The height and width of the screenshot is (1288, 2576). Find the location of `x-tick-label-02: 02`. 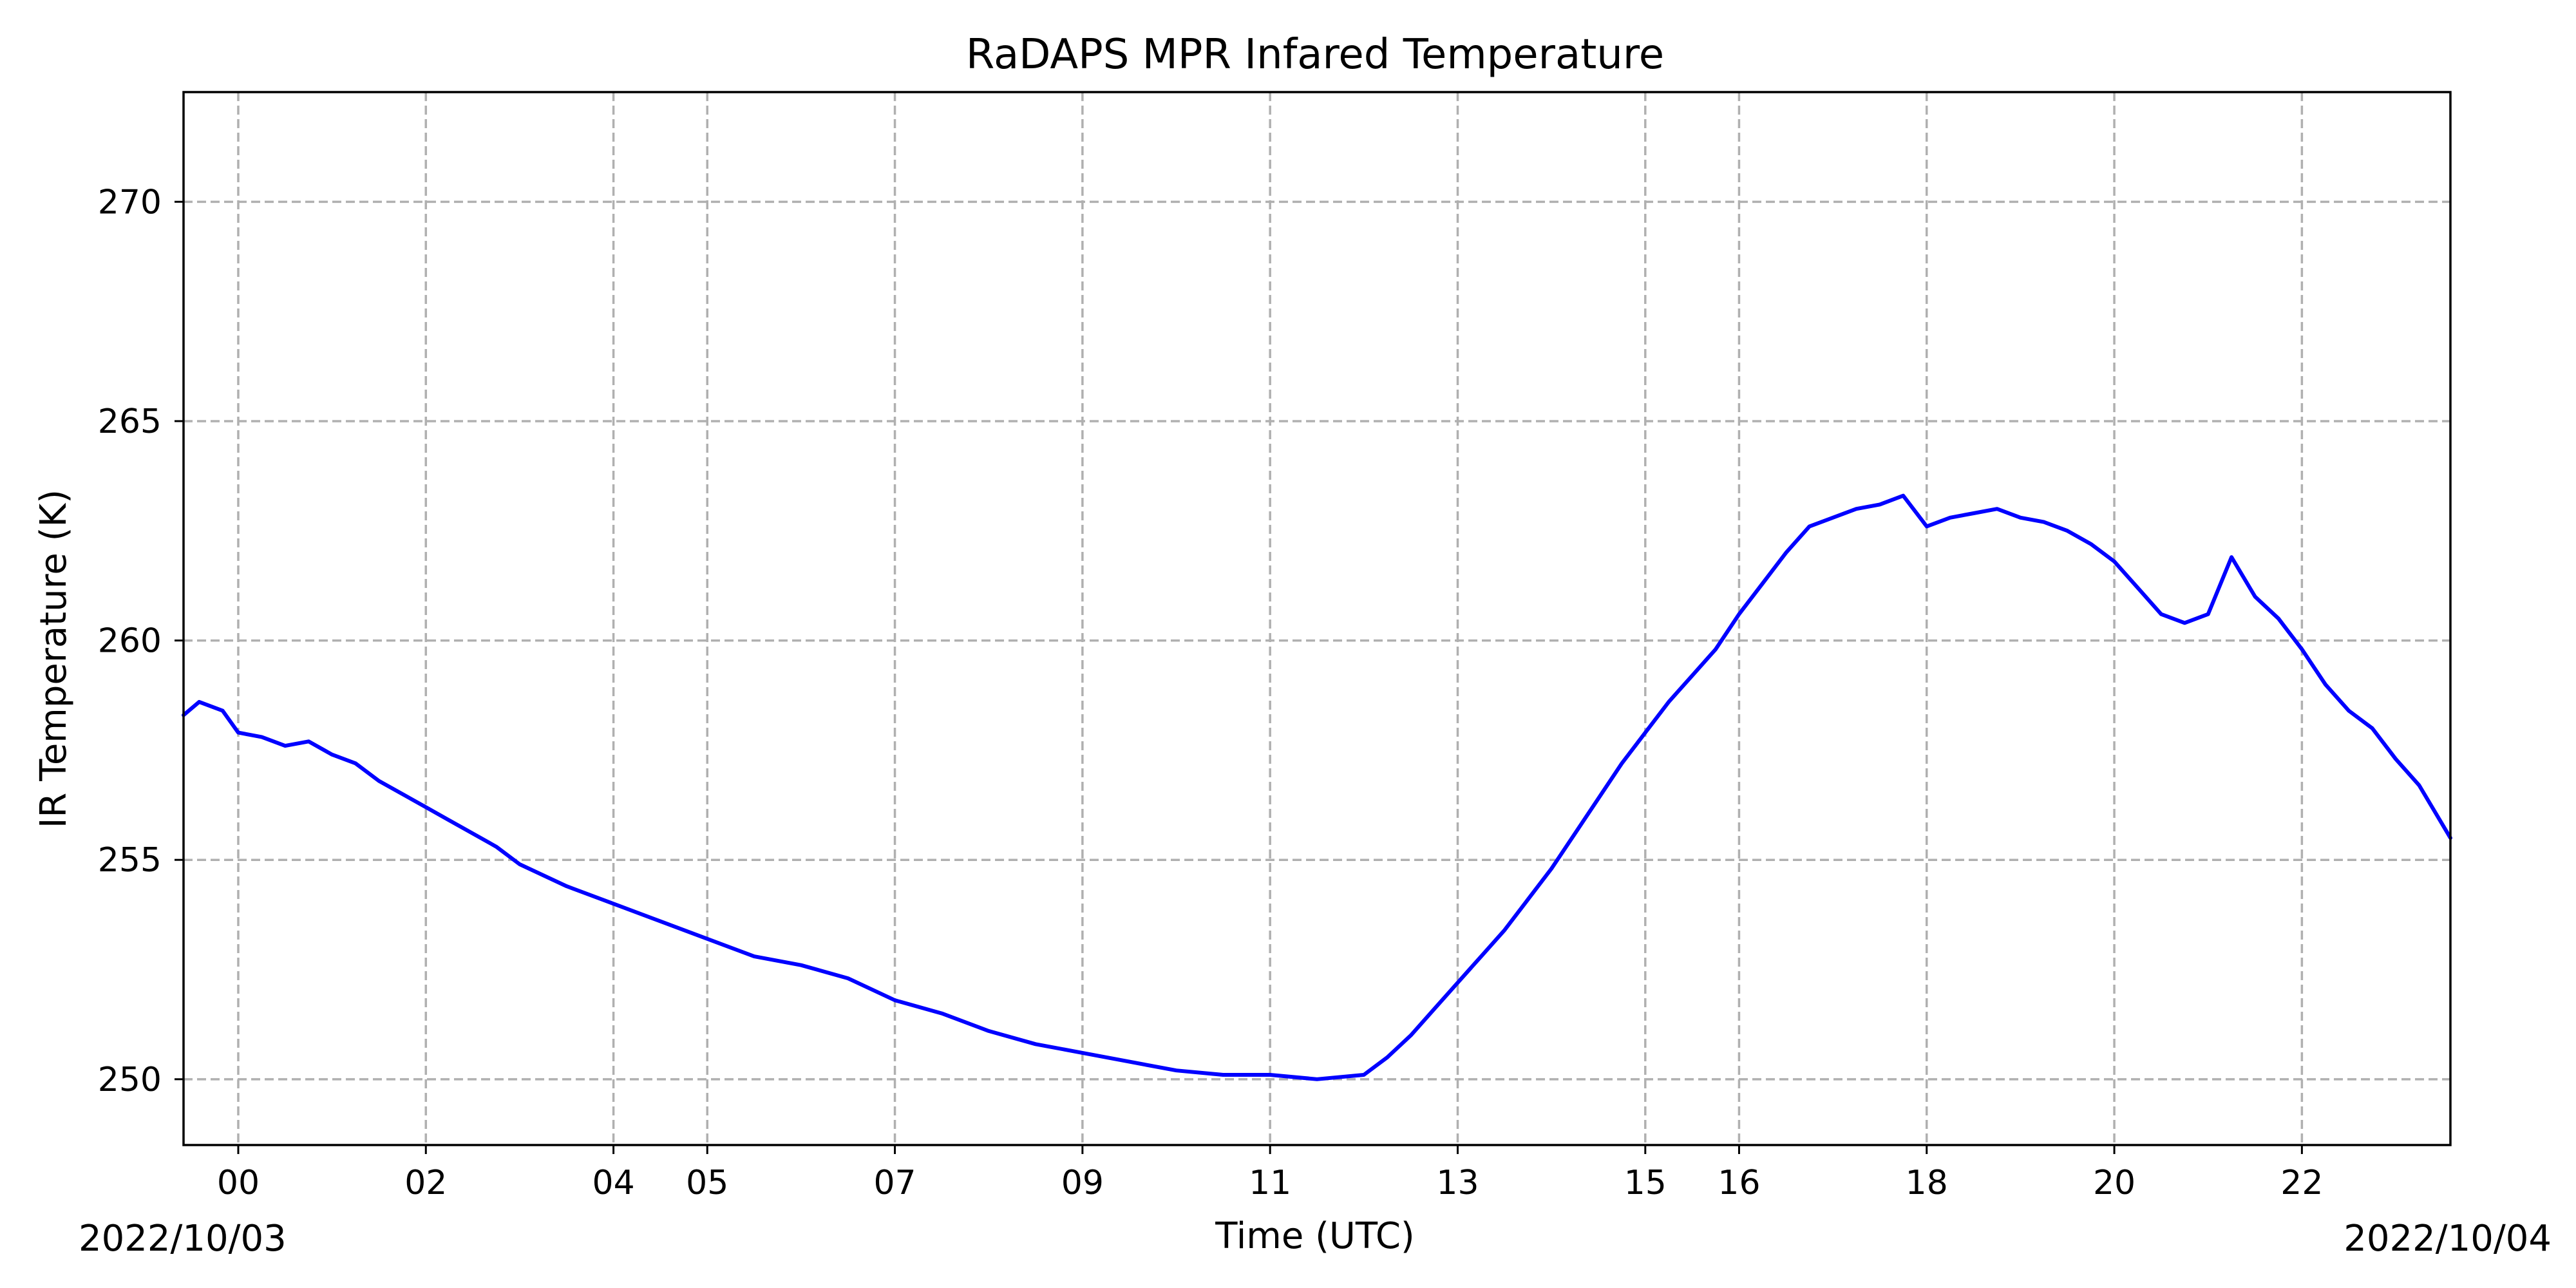

x-tick-label-02: 02 is located at coordinates (426, 1183).